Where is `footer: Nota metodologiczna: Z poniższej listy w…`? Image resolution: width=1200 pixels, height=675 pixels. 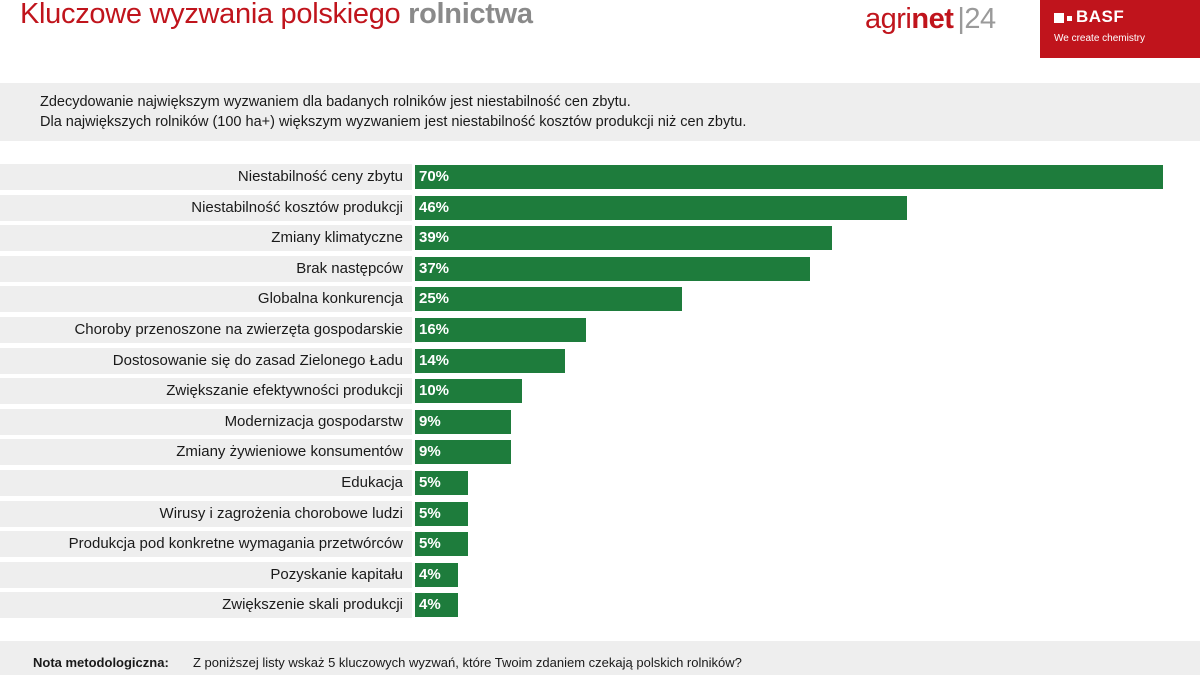 footer: Nota metodologiczna: Z poniższej listy w… is located at coordinates (600, 658).